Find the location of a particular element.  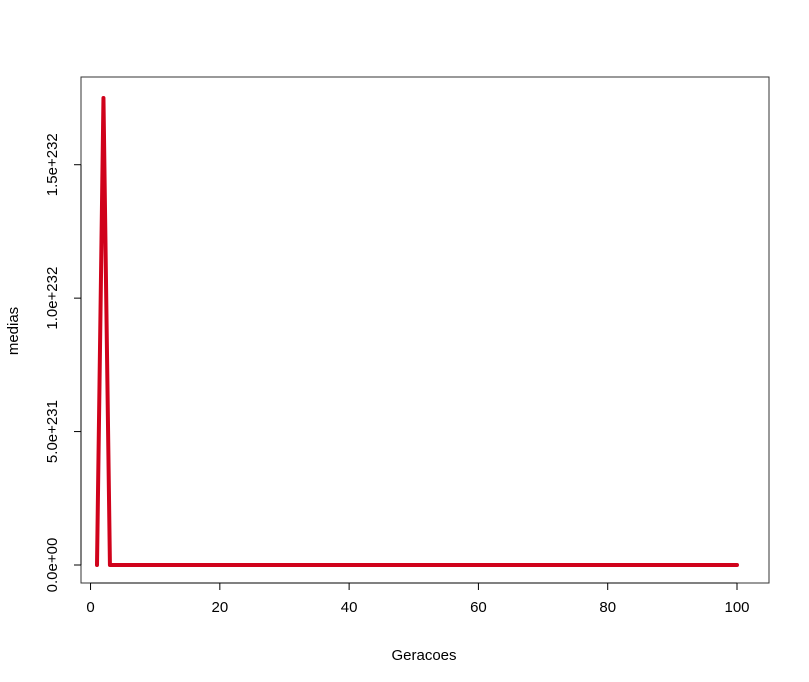

y-axis-ticks: 0.0e+00 5.0e+231 1.0e+232 1.5e+232 is located at coordinates (62, 362).